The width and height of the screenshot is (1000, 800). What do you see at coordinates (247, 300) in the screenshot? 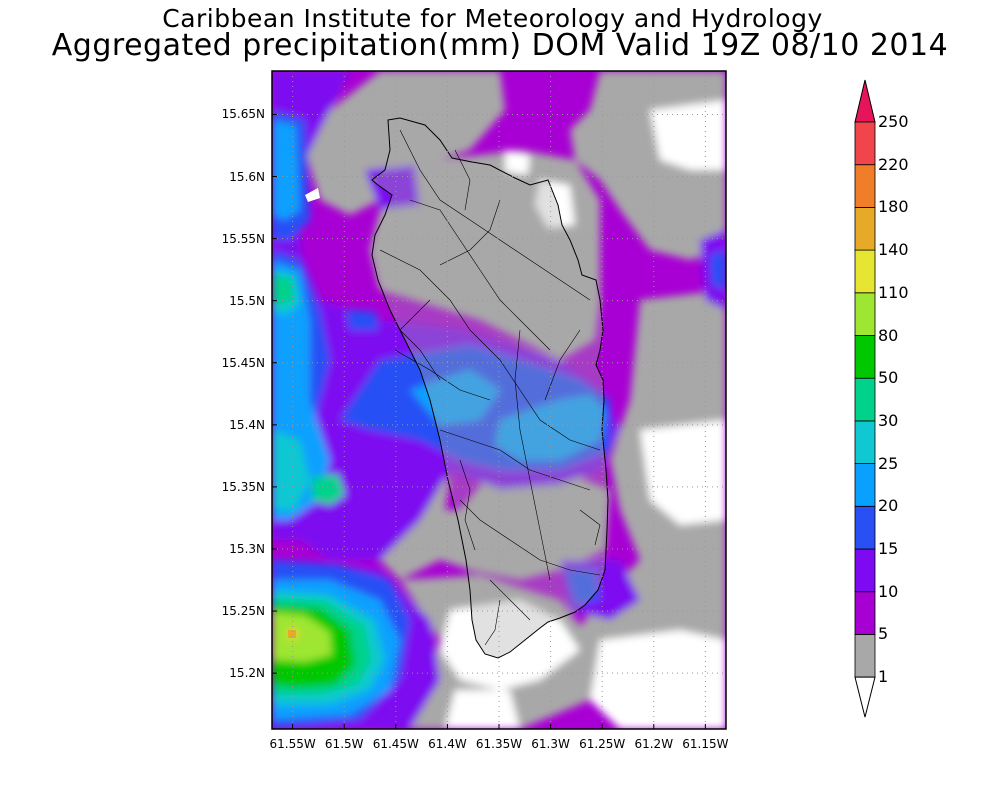
I see `lat-tick-label: 15.5N` at bounding box center [247, 300].